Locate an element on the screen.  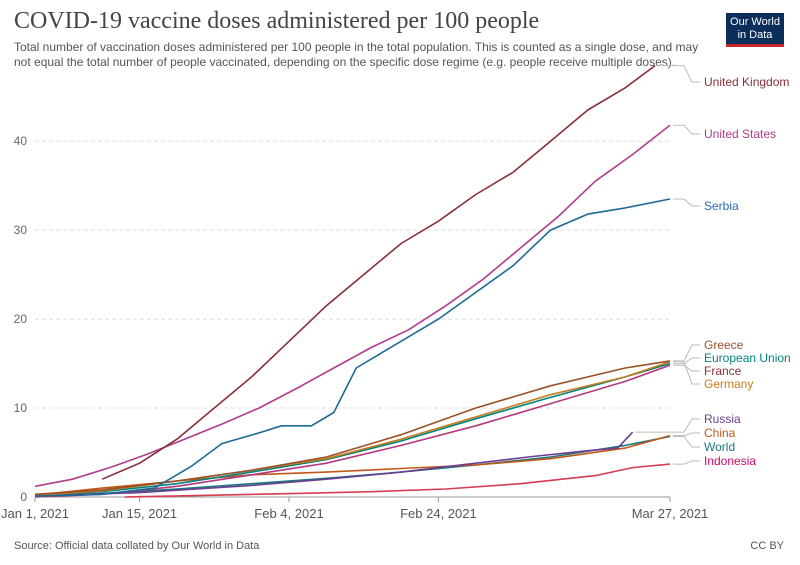
x-tick-label: Feb 4, 2021 is located at coordinates (288, 513).